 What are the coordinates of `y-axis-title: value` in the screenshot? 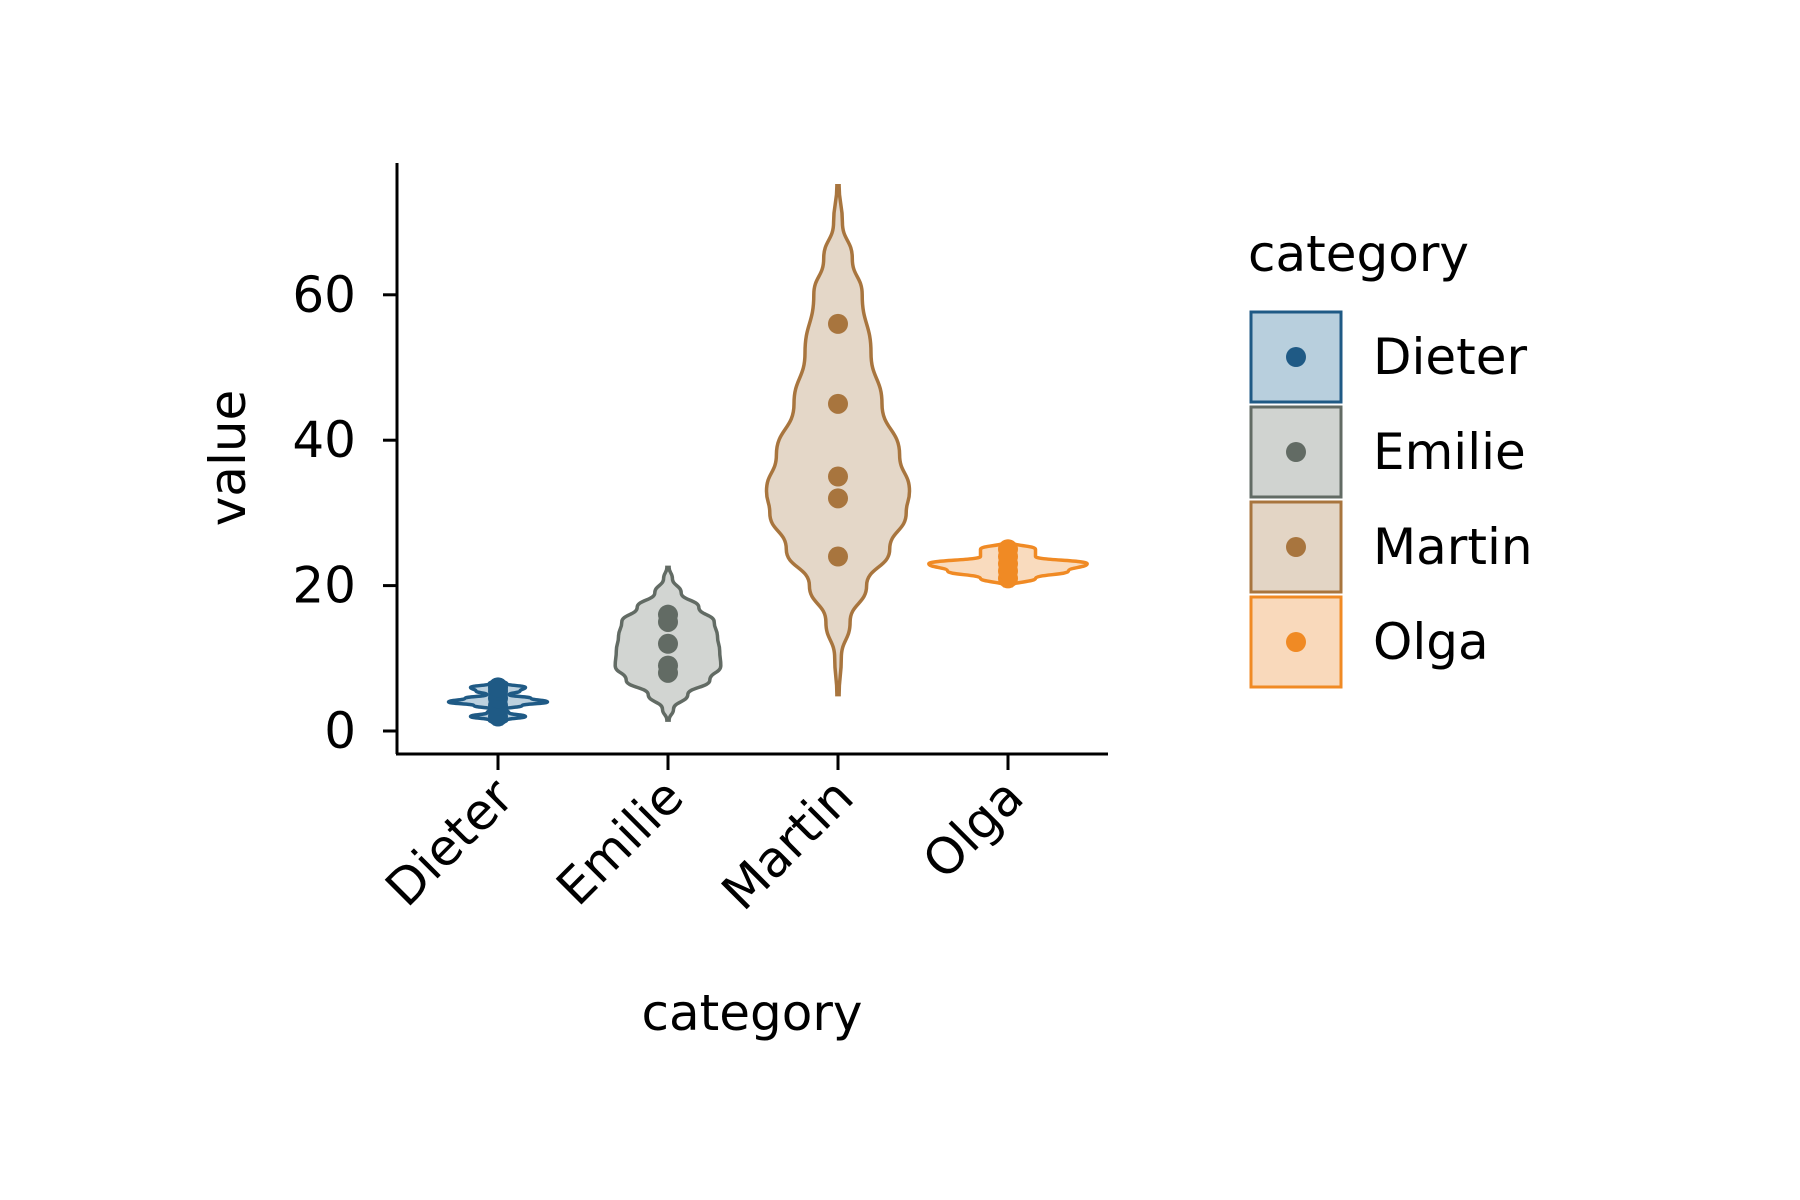 It's located at (228, 458).